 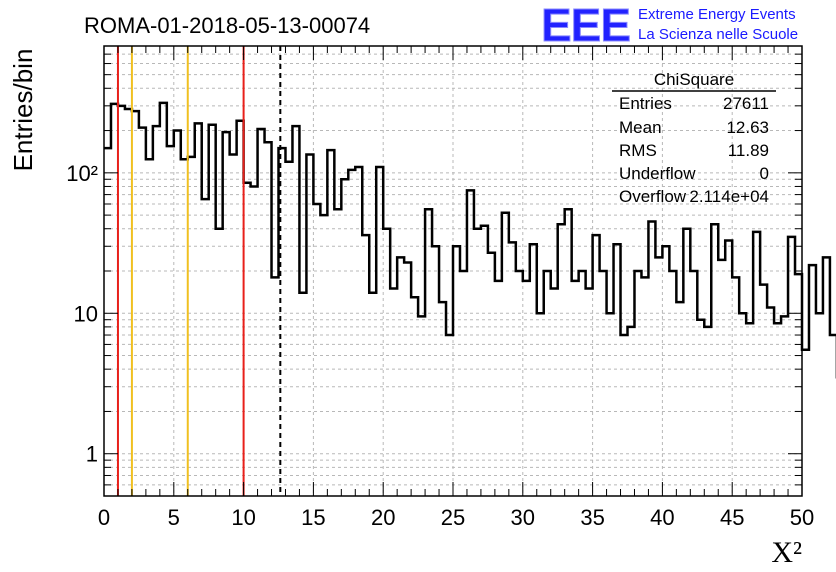 I want to click on stats-label-overflow: Overflow, so click(x=653, y=196).